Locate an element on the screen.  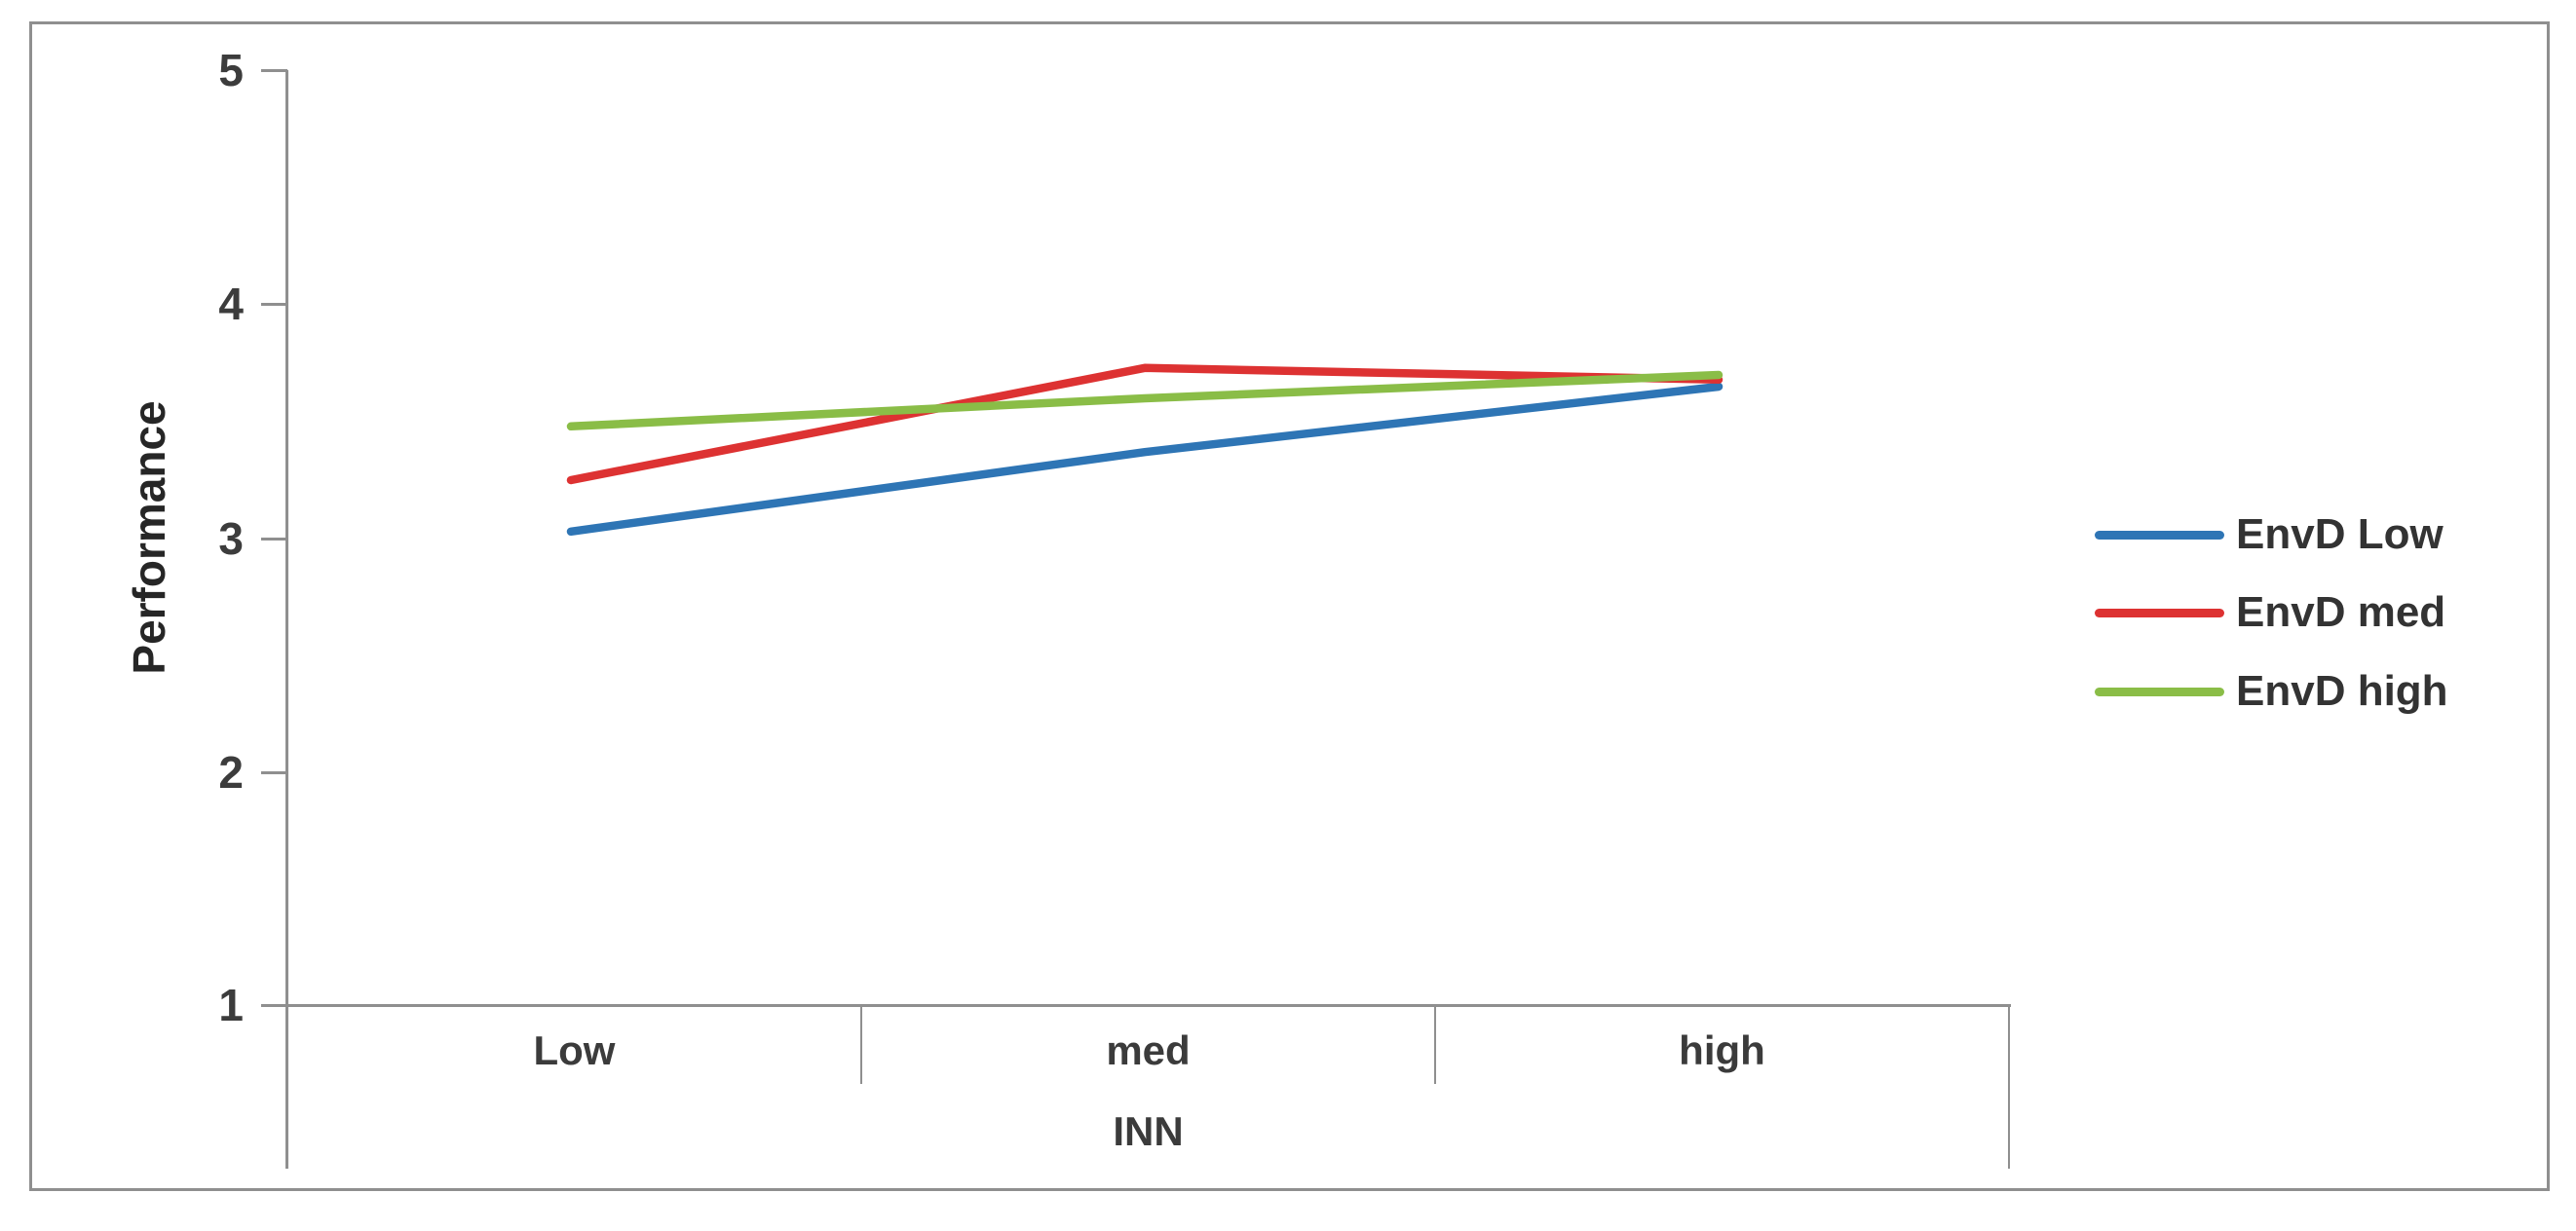
legend-label: EnvD med is located at coordinates (2341, 612).